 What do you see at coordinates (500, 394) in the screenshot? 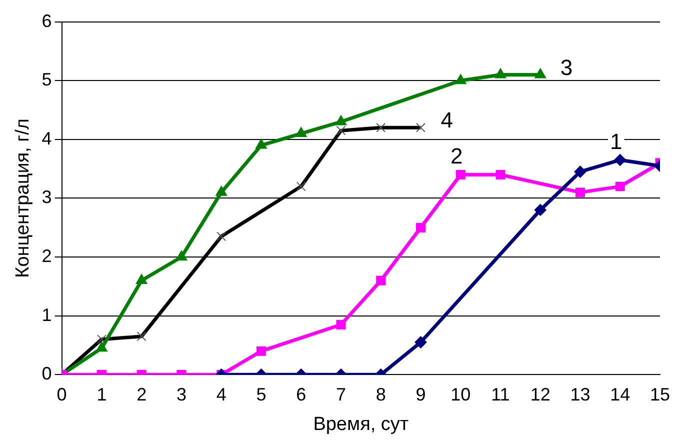
I see `x-tick-label: 11` at bounding box center [500, 394].